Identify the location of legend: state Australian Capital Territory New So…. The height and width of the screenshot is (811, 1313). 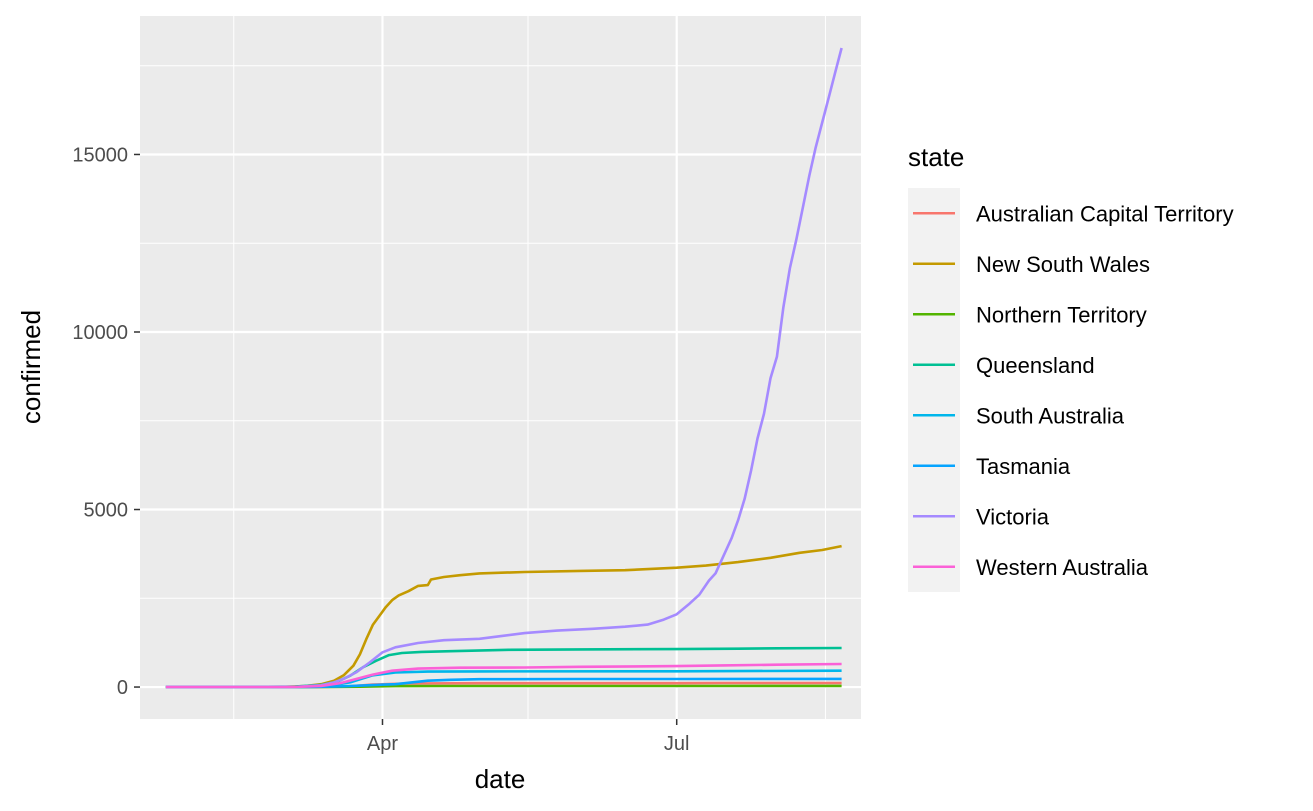
(1071, 367).